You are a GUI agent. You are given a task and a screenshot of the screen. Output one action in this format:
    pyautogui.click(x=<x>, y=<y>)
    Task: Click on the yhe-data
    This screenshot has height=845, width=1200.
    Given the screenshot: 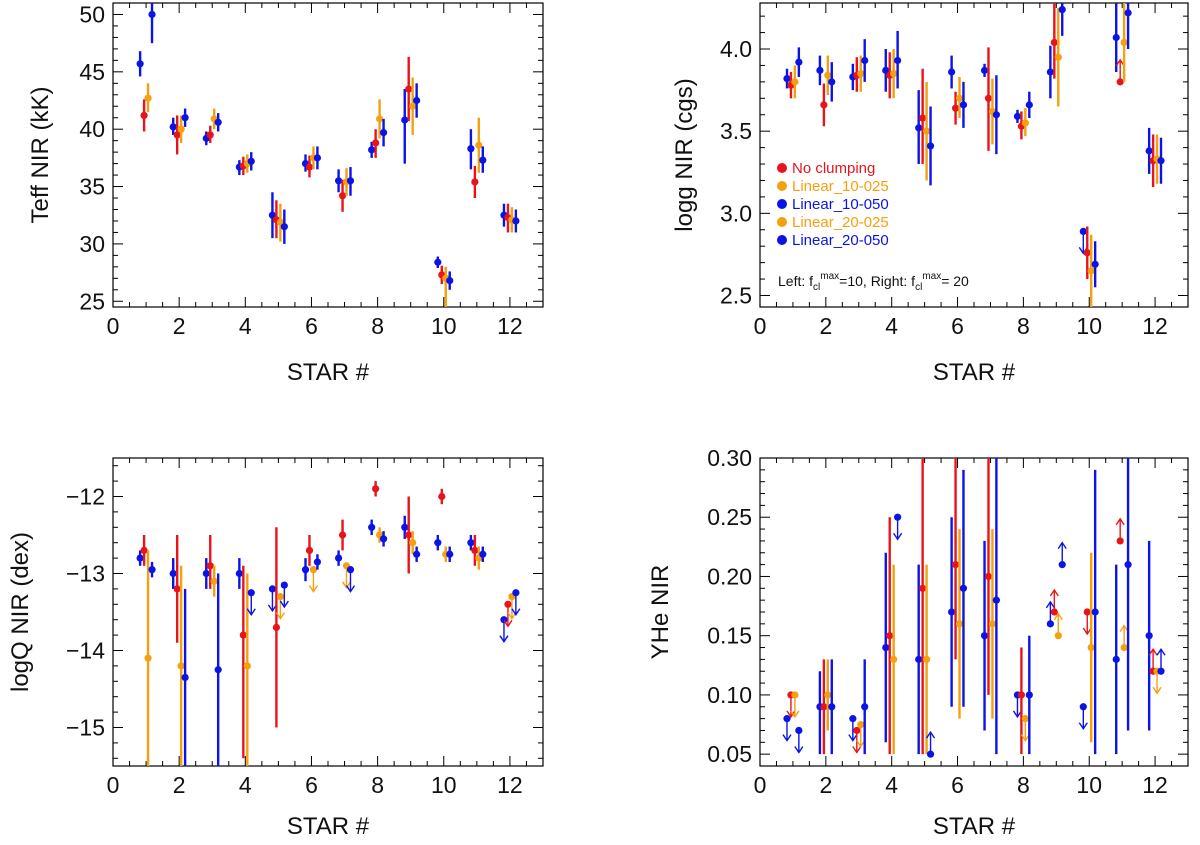 What is the action you would take?
    pyautogui.click(x=974, y=608)
    